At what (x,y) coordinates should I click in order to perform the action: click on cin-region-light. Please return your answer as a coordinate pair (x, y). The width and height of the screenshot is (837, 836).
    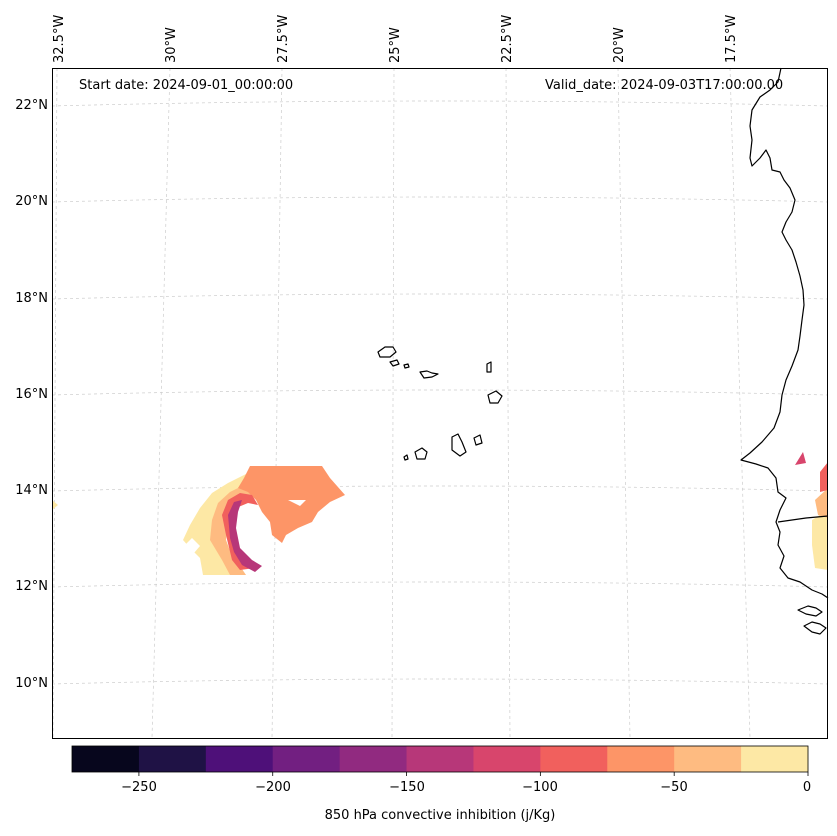
    Looking at the image, I should click on (222, 522).